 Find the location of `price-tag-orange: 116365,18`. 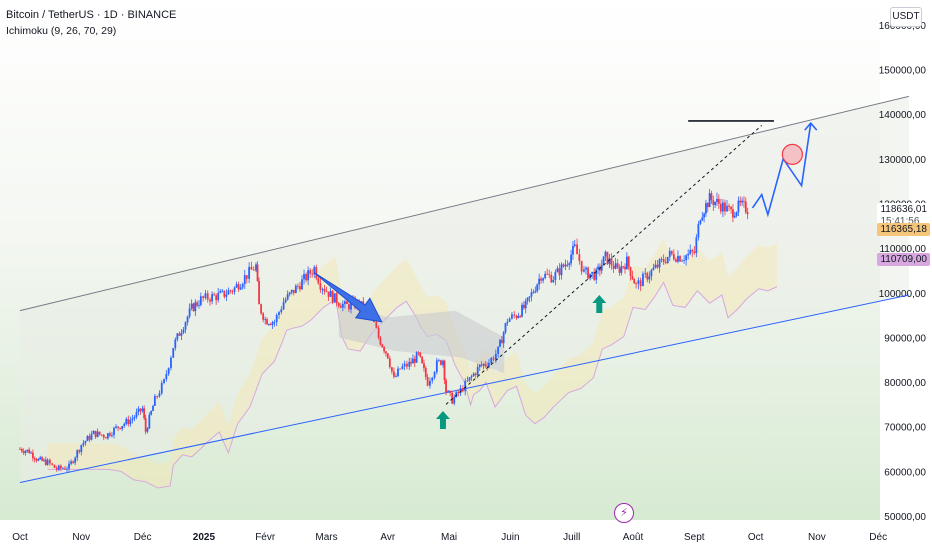

price-tag-orange: 116365,18 is located at coordinates (903, 229).